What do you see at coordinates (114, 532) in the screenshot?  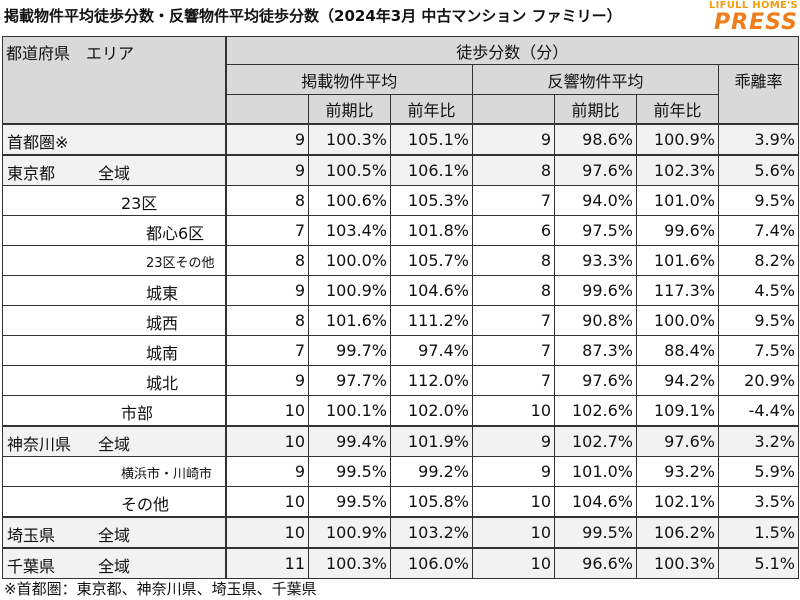 I see `row-label: 埼玉県 全域` at bounding box center [114, 532].